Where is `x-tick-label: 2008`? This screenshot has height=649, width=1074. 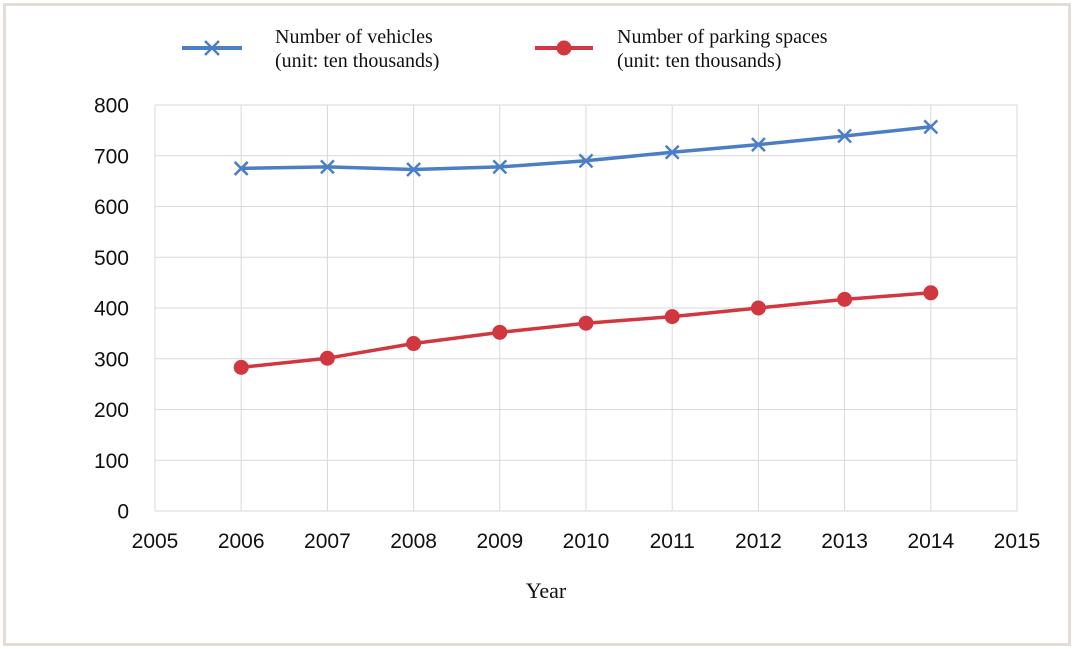 x-tick-label: 2008 is located at coordinates (413, 541).